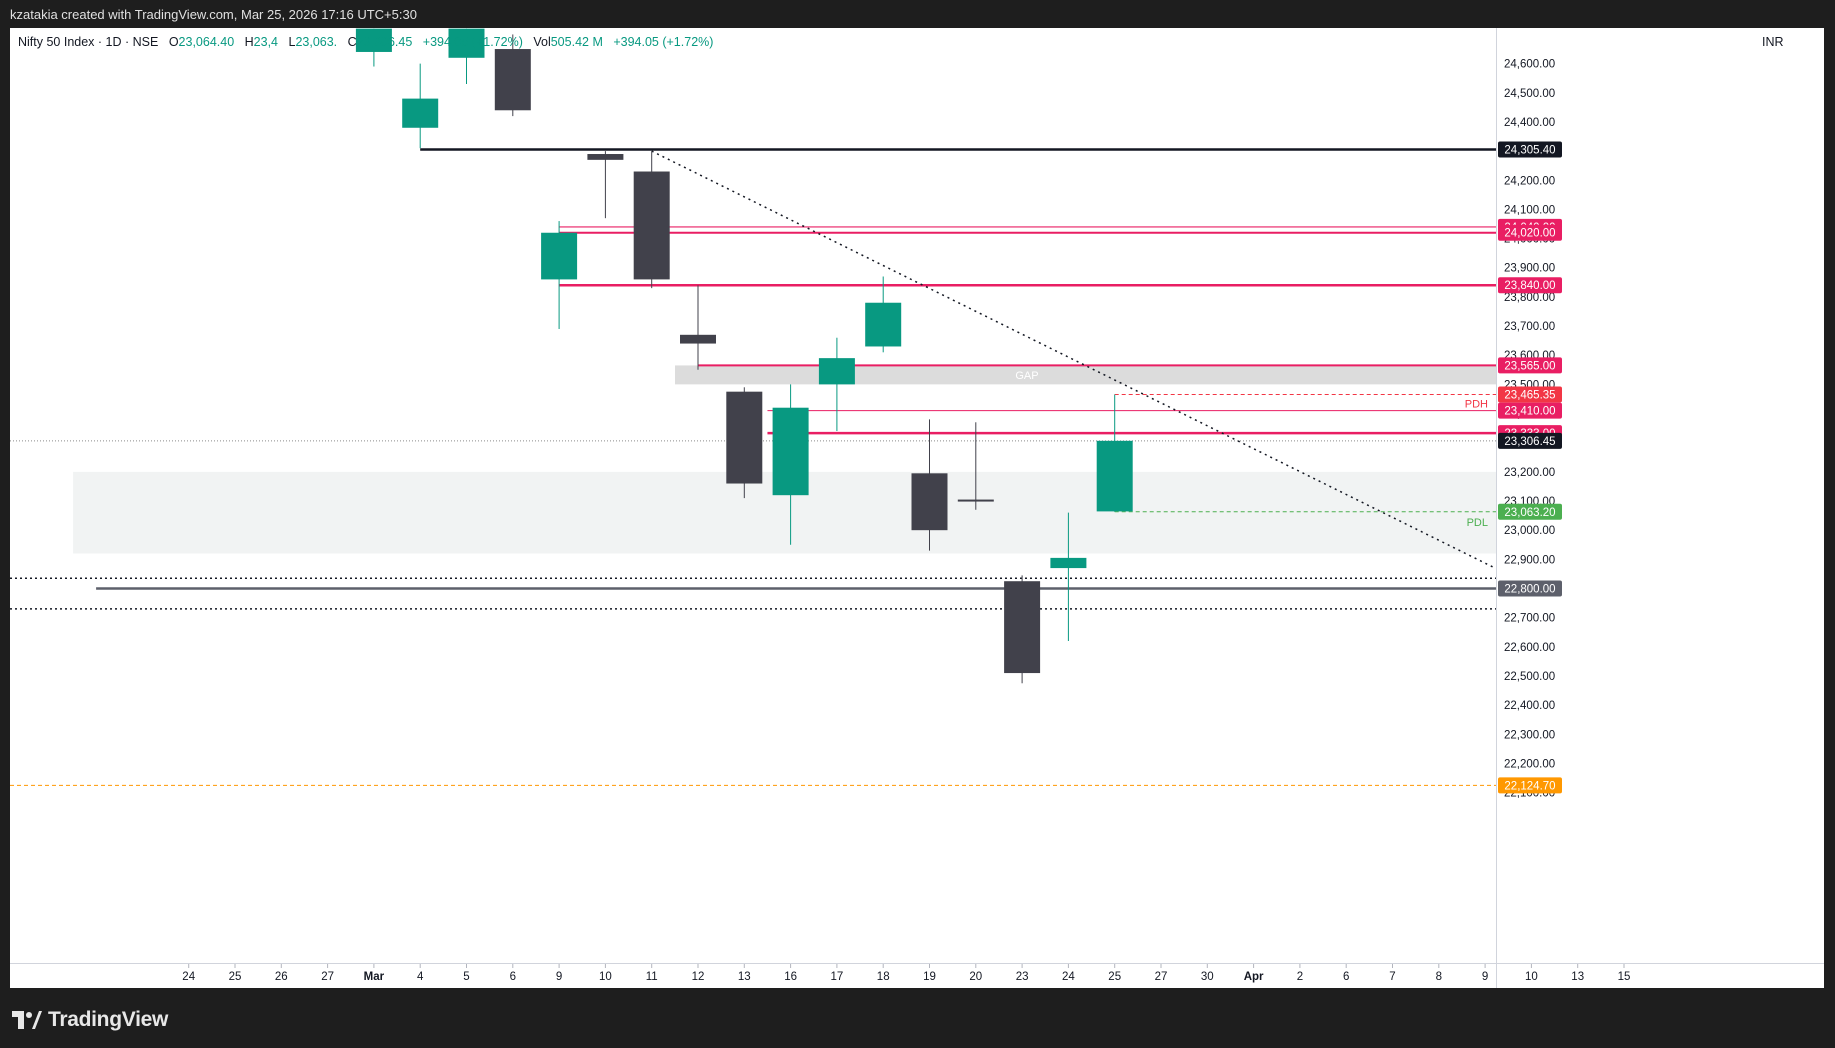 The image size is (1835, 1048). Describe the element at coordinates (698, 977) in the screenshot. I see `time-tick-label: 12` at that location.